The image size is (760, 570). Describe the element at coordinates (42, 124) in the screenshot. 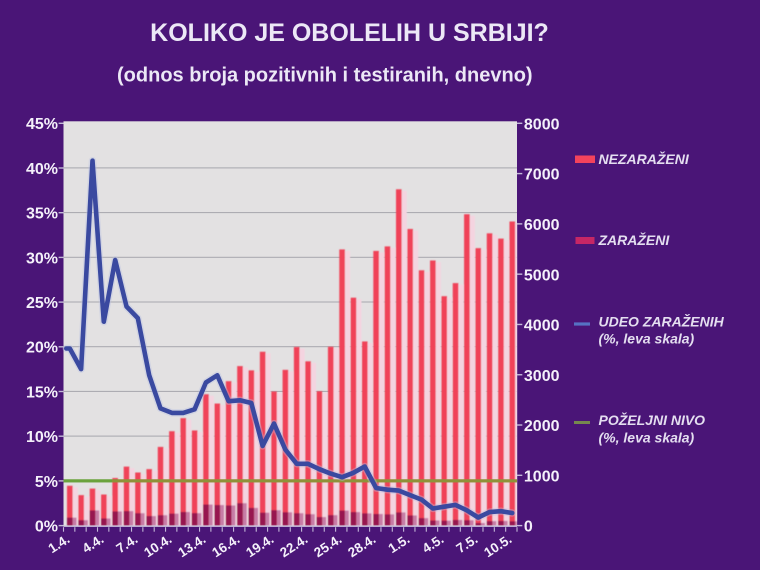

I see `svg-text: 45%` at that location.